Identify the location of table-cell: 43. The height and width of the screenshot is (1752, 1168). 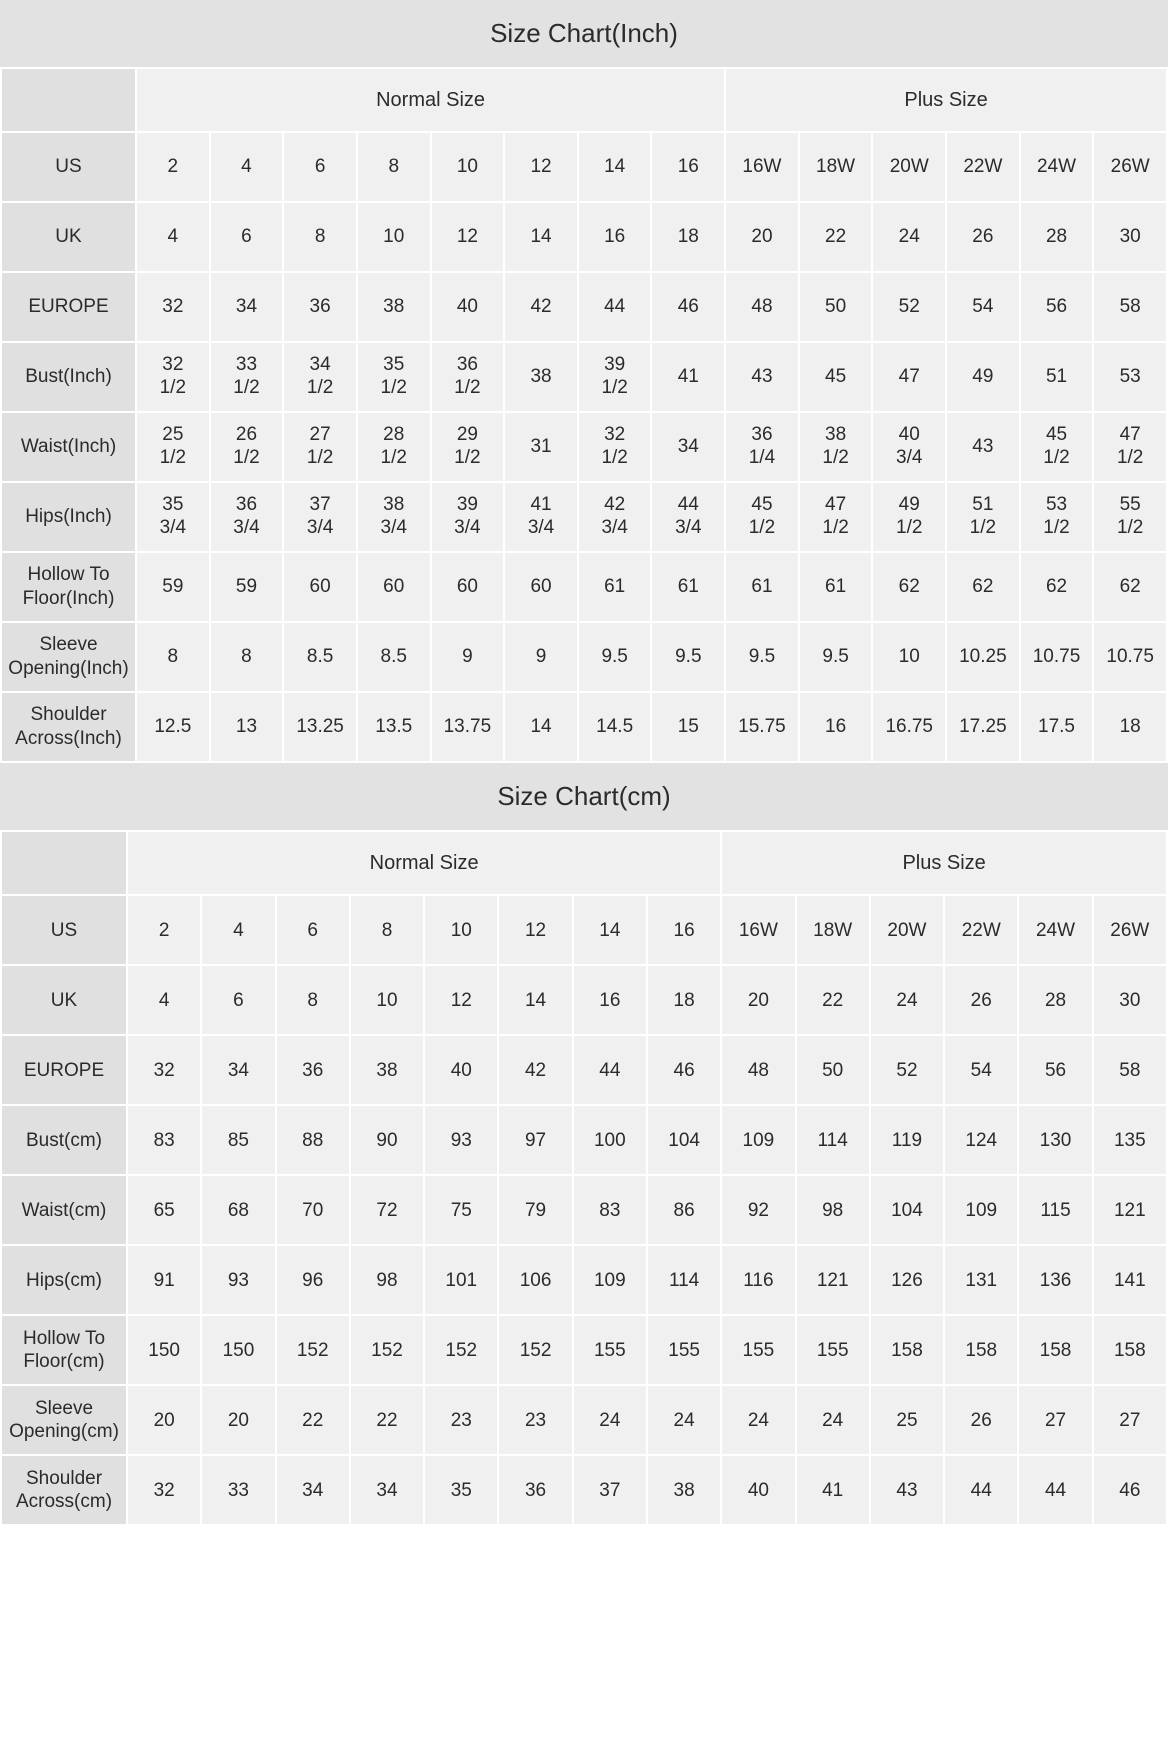
(762, 377).